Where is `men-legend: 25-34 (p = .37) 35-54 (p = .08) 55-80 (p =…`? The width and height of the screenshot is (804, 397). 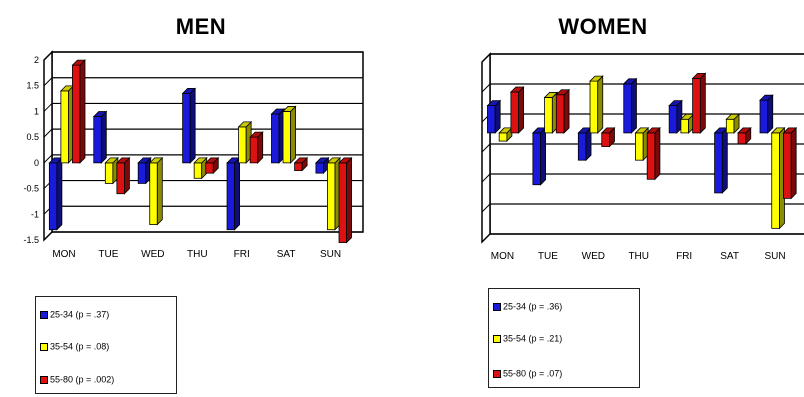 men-legend: 25-34 (p = .37) 35-54 (p = .08) 55-80 (p =… is located at coordinates (106, 345).